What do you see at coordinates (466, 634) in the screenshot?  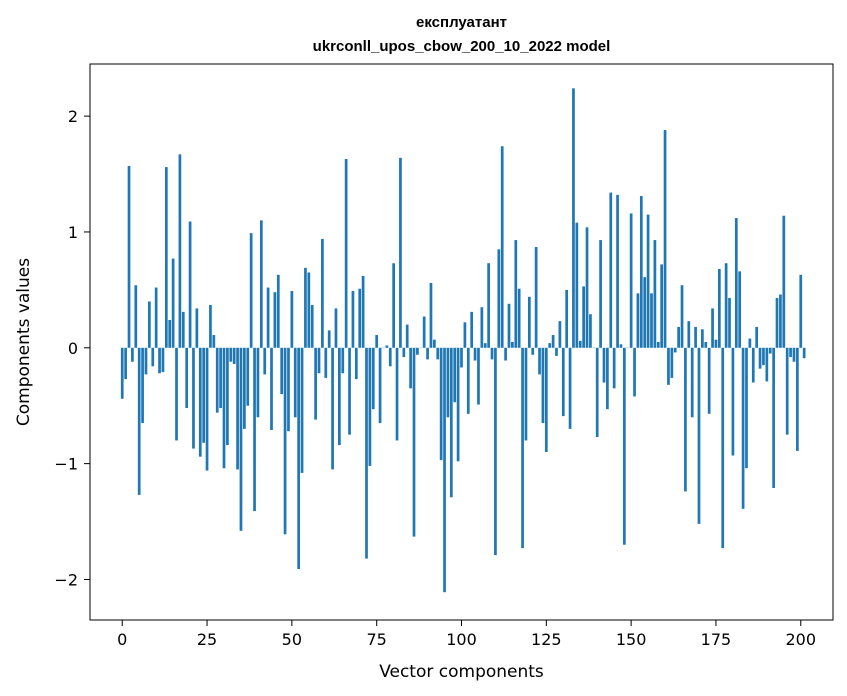 I see `x-axis-ticks: 0 25 50 75 100 125 150 175 200` at bounding box center [466, 634].